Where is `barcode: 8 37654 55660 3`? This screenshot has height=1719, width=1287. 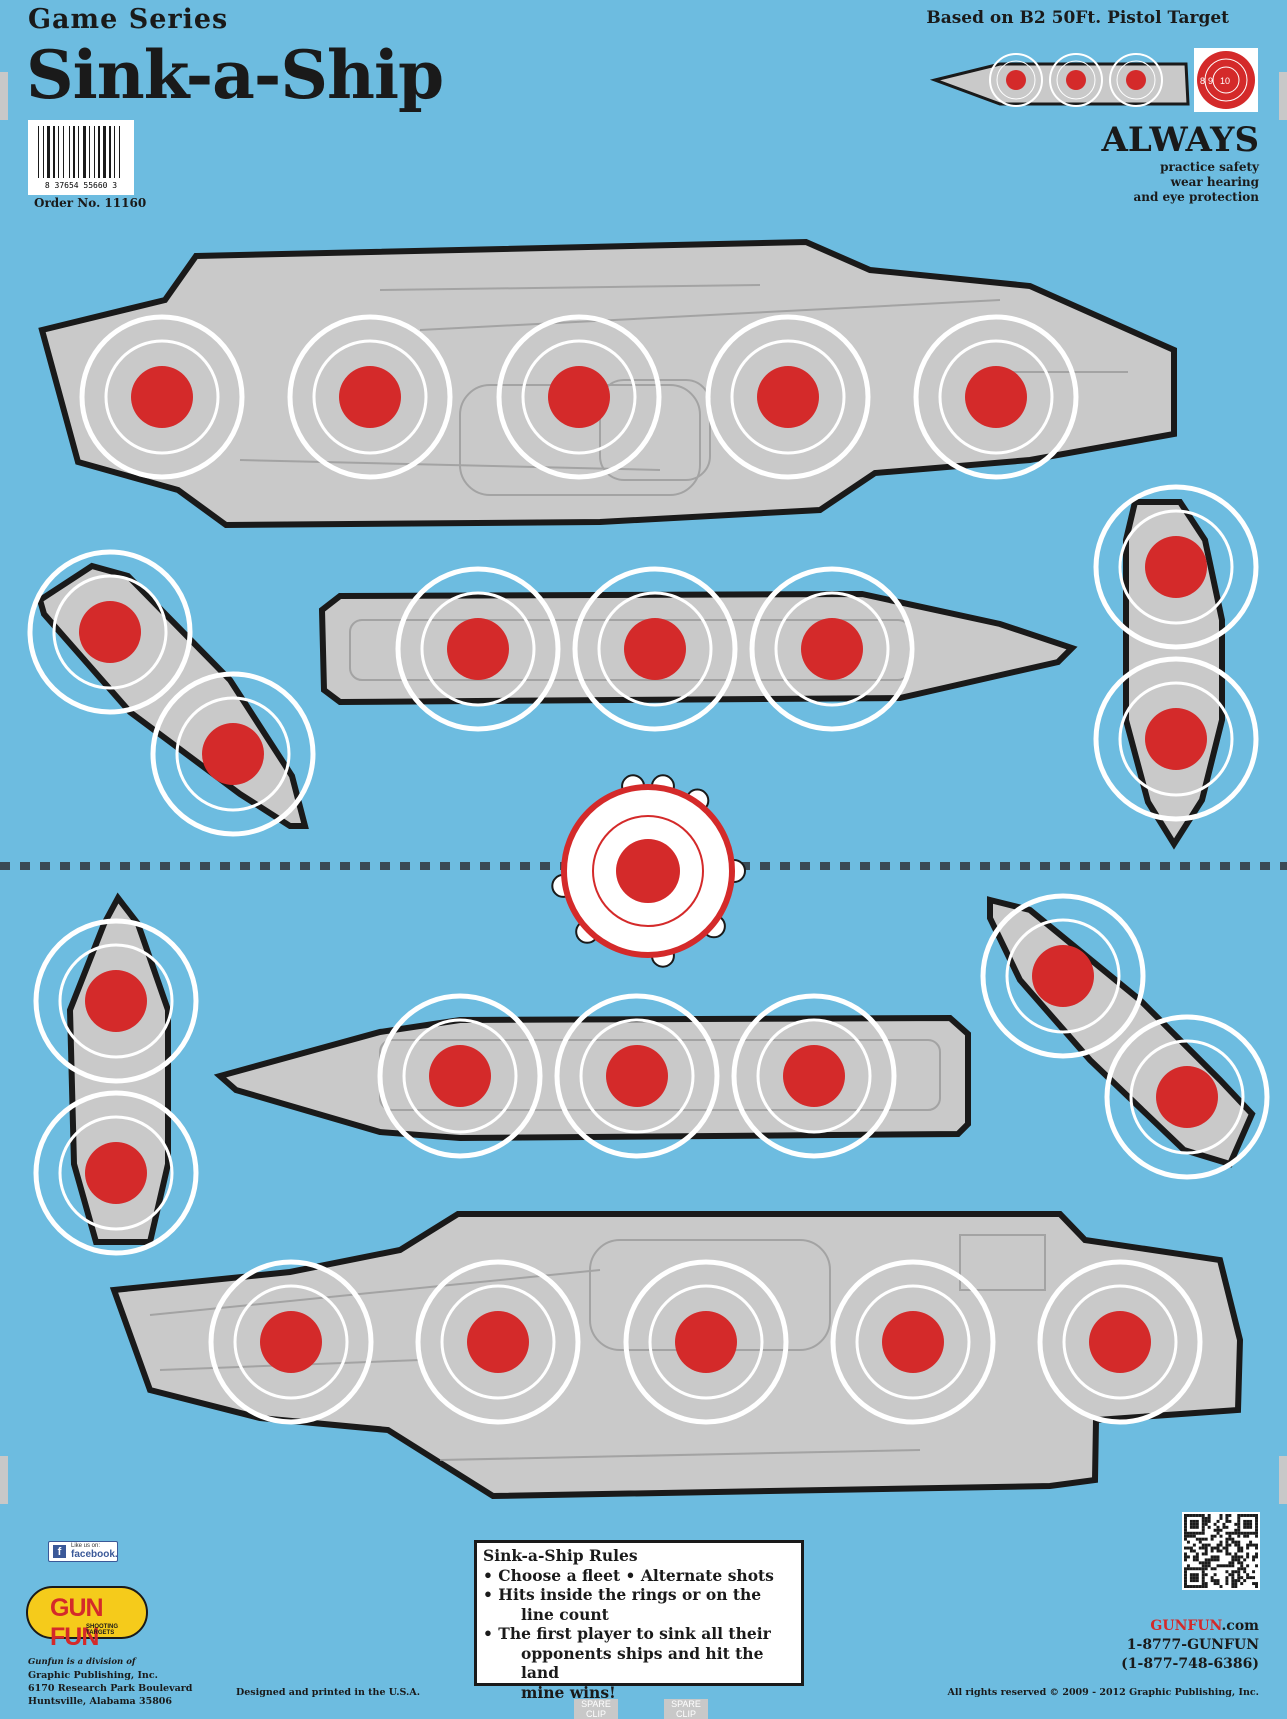 barcode: 8 37654 55660 3 is located at coordinates (81, 157).